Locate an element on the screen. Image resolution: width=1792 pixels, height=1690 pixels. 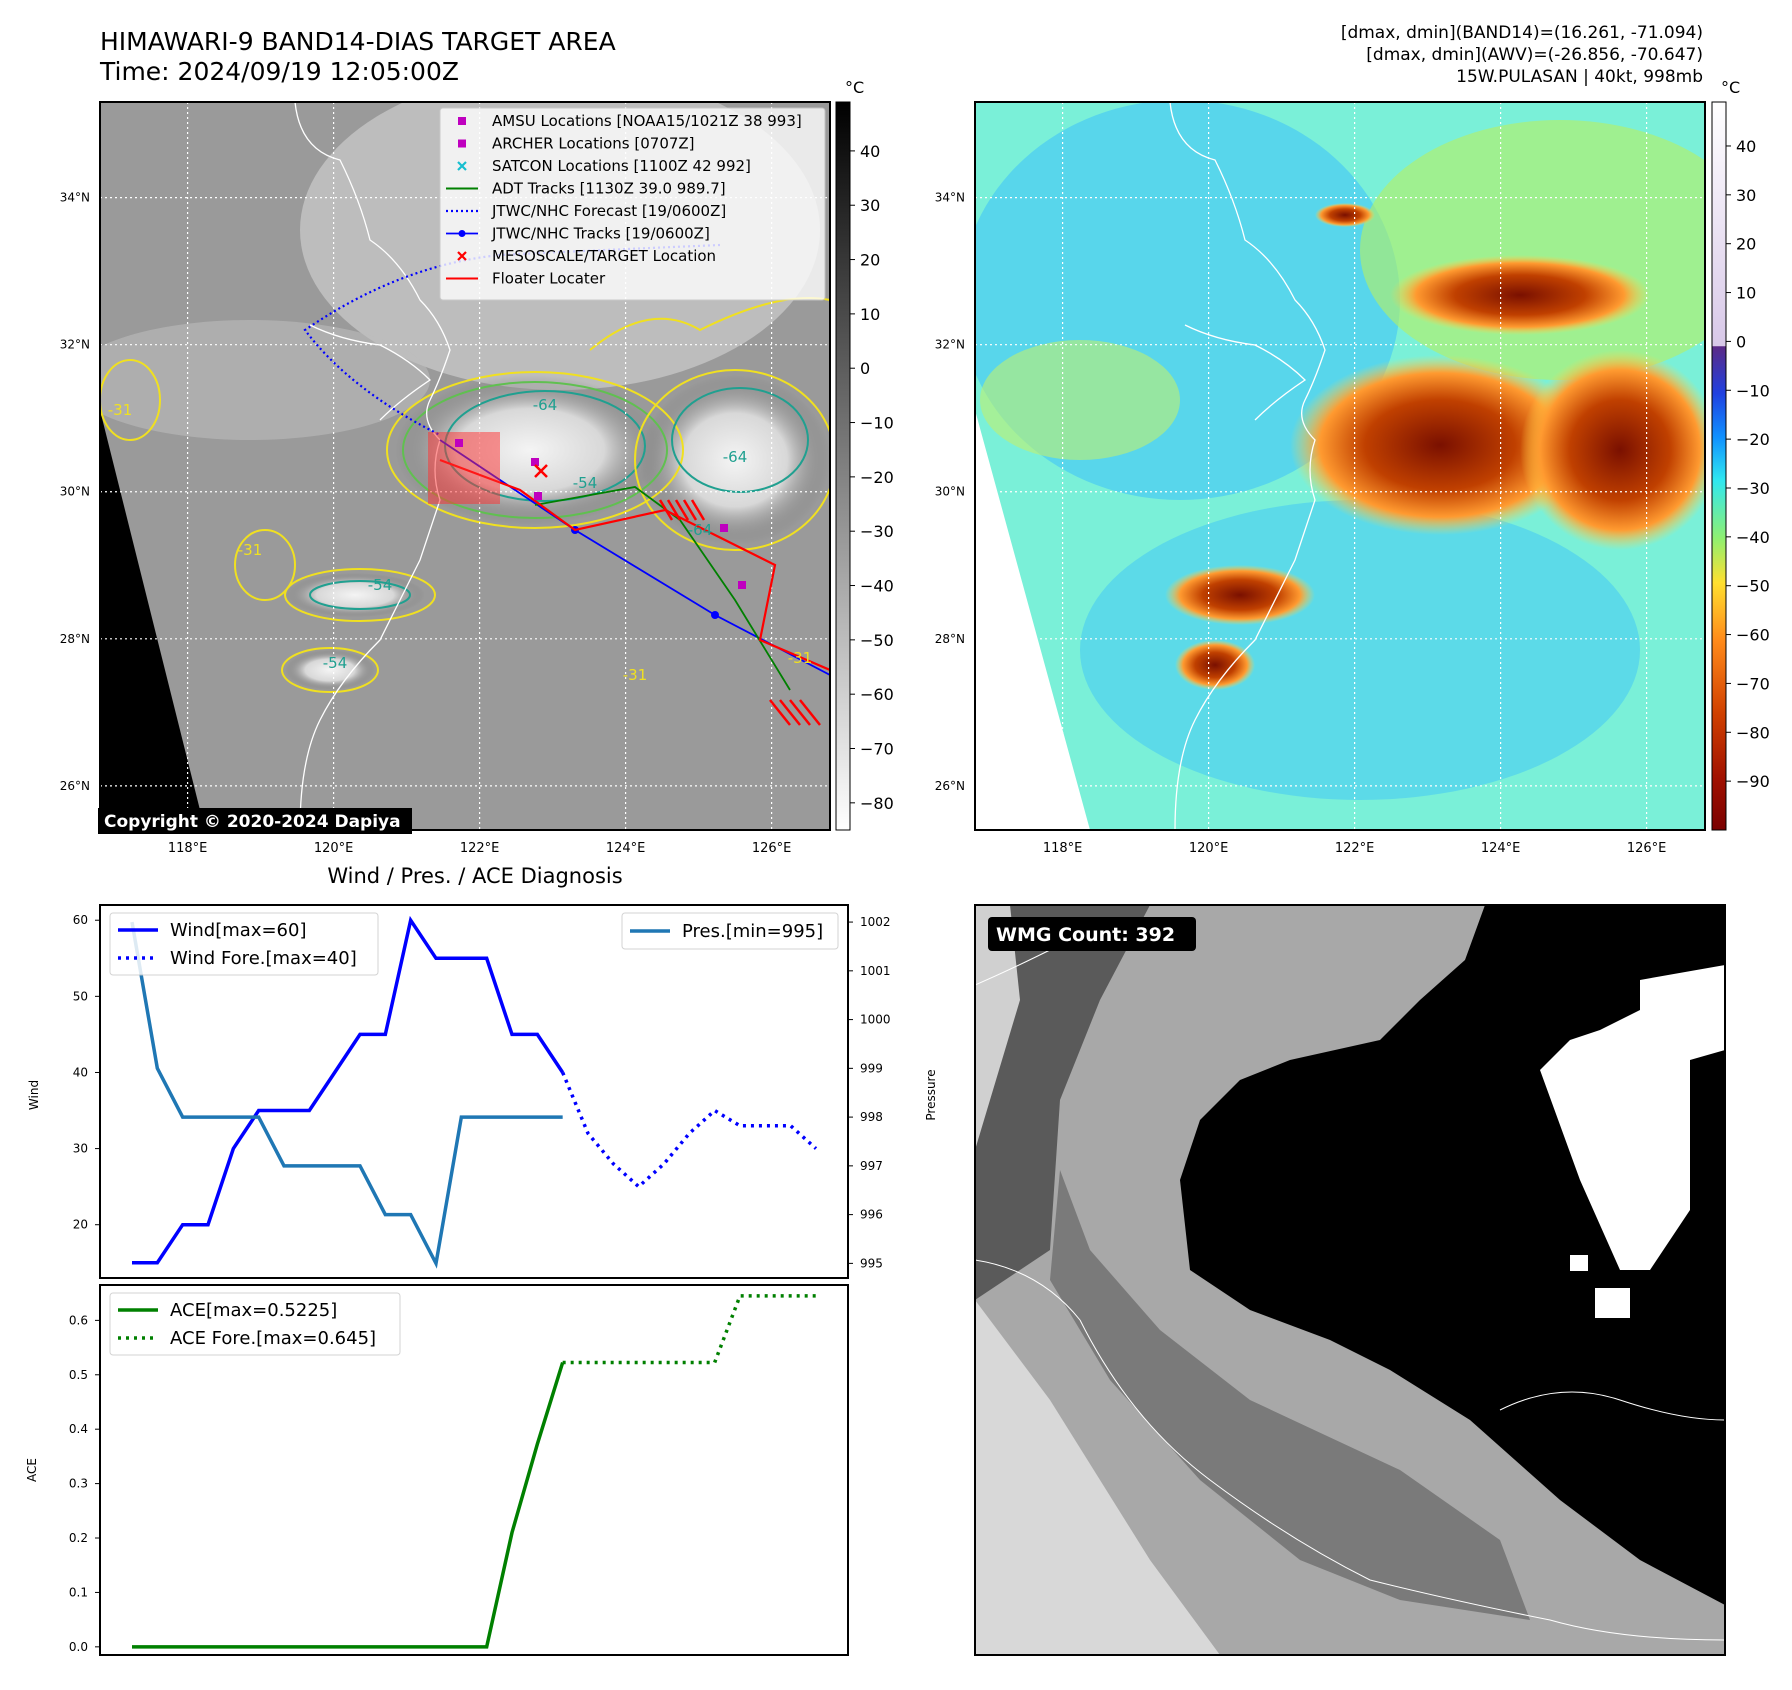
cloud-field is located at coordinates (265, 380).